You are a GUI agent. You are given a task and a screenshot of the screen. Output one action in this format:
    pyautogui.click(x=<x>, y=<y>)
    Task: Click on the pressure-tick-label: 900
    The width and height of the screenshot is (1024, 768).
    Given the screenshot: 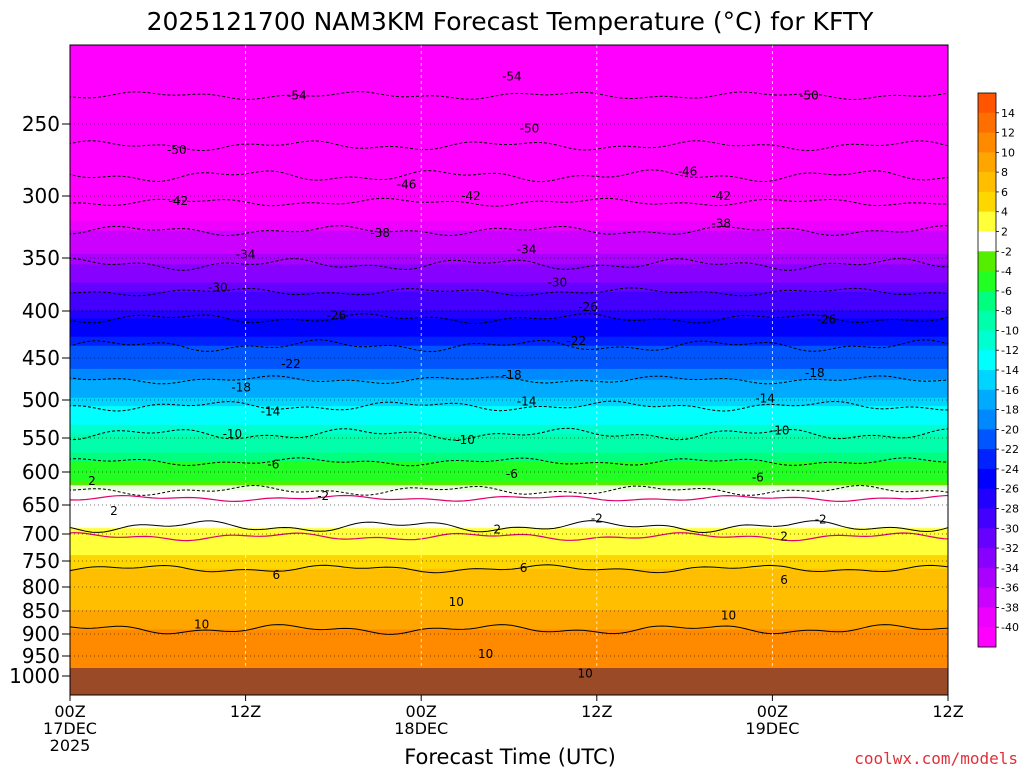 What is the action you would take?
    pyautogui.click(x=41, y=634)
    